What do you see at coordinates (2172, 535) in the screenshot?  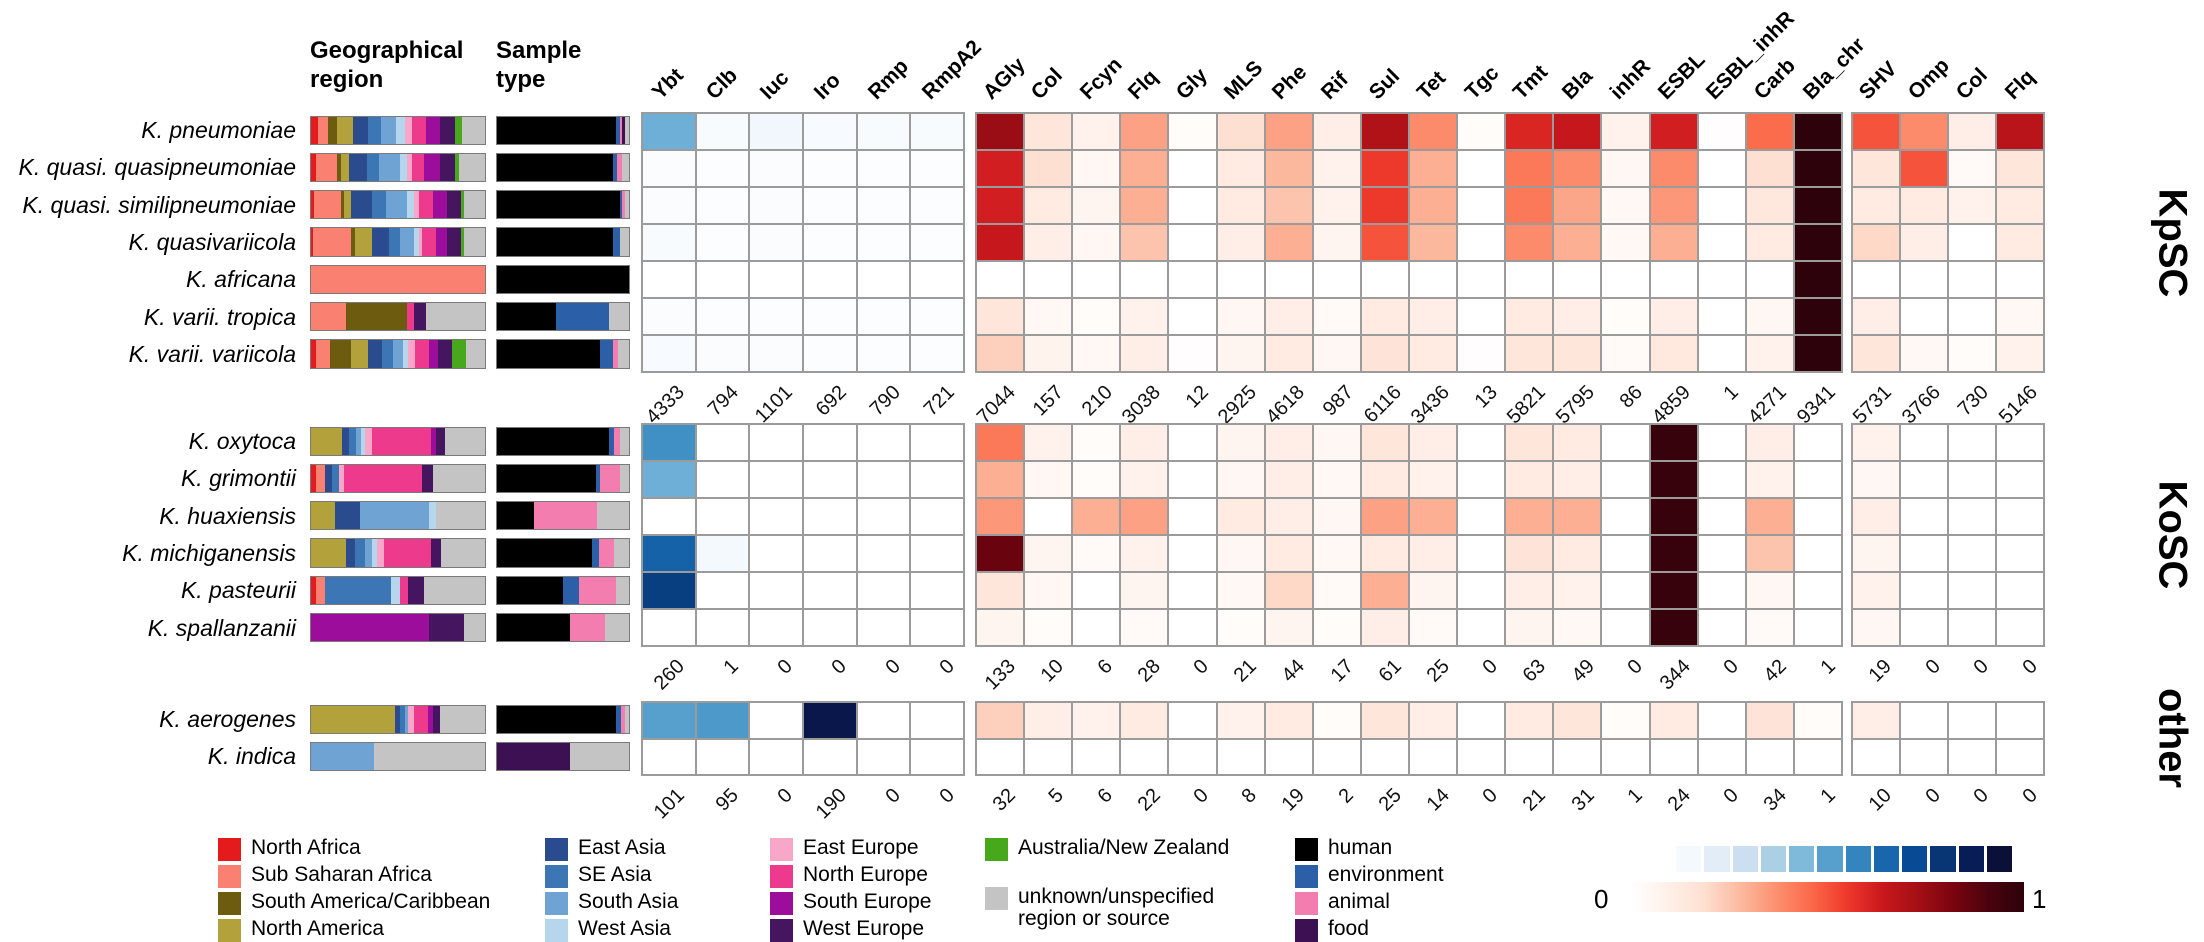 I see `group-label: KoSC` at bounding box center [2172, 535].